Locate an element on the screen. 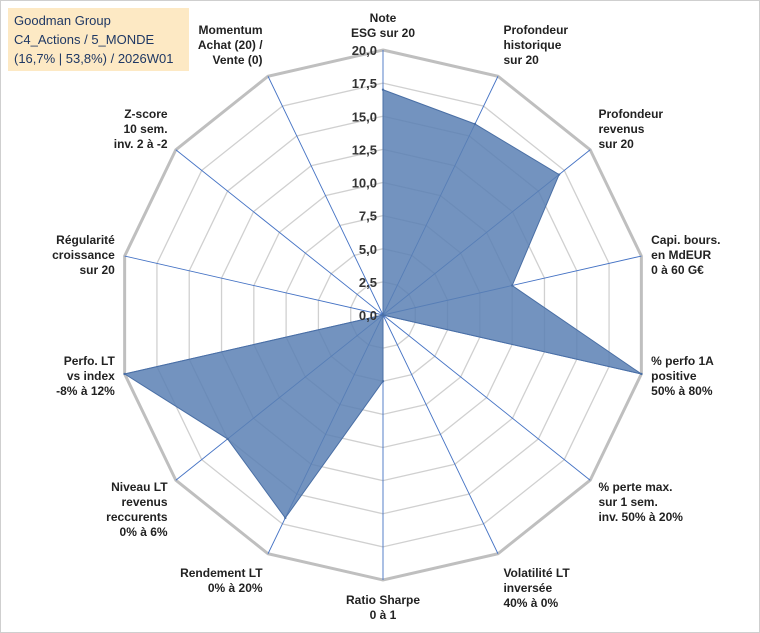 This screenshot has width=760, height=633. axis-category-label: % perfo 1A positive 50% à 80% is located at coordinates (682, 376).